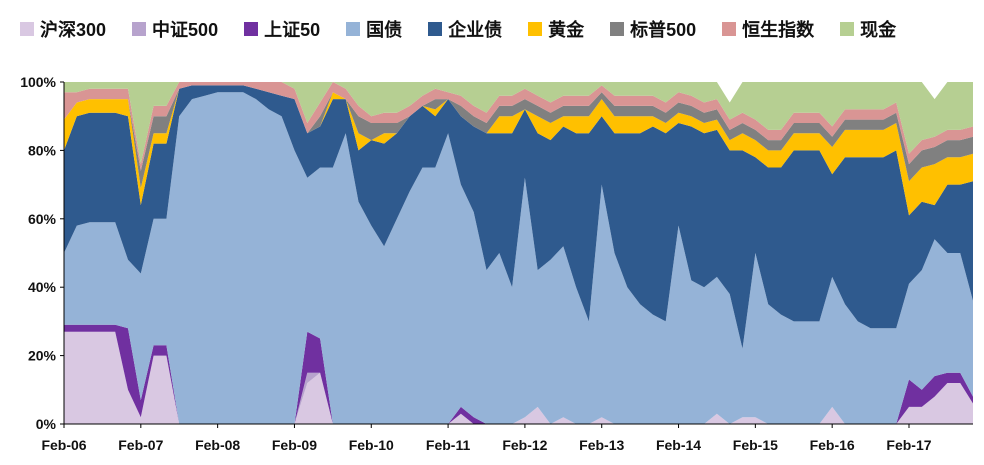  Describe the element at coordinates (42, 287) in the screenshot. I see `y-tick-label: 40%` at that location.